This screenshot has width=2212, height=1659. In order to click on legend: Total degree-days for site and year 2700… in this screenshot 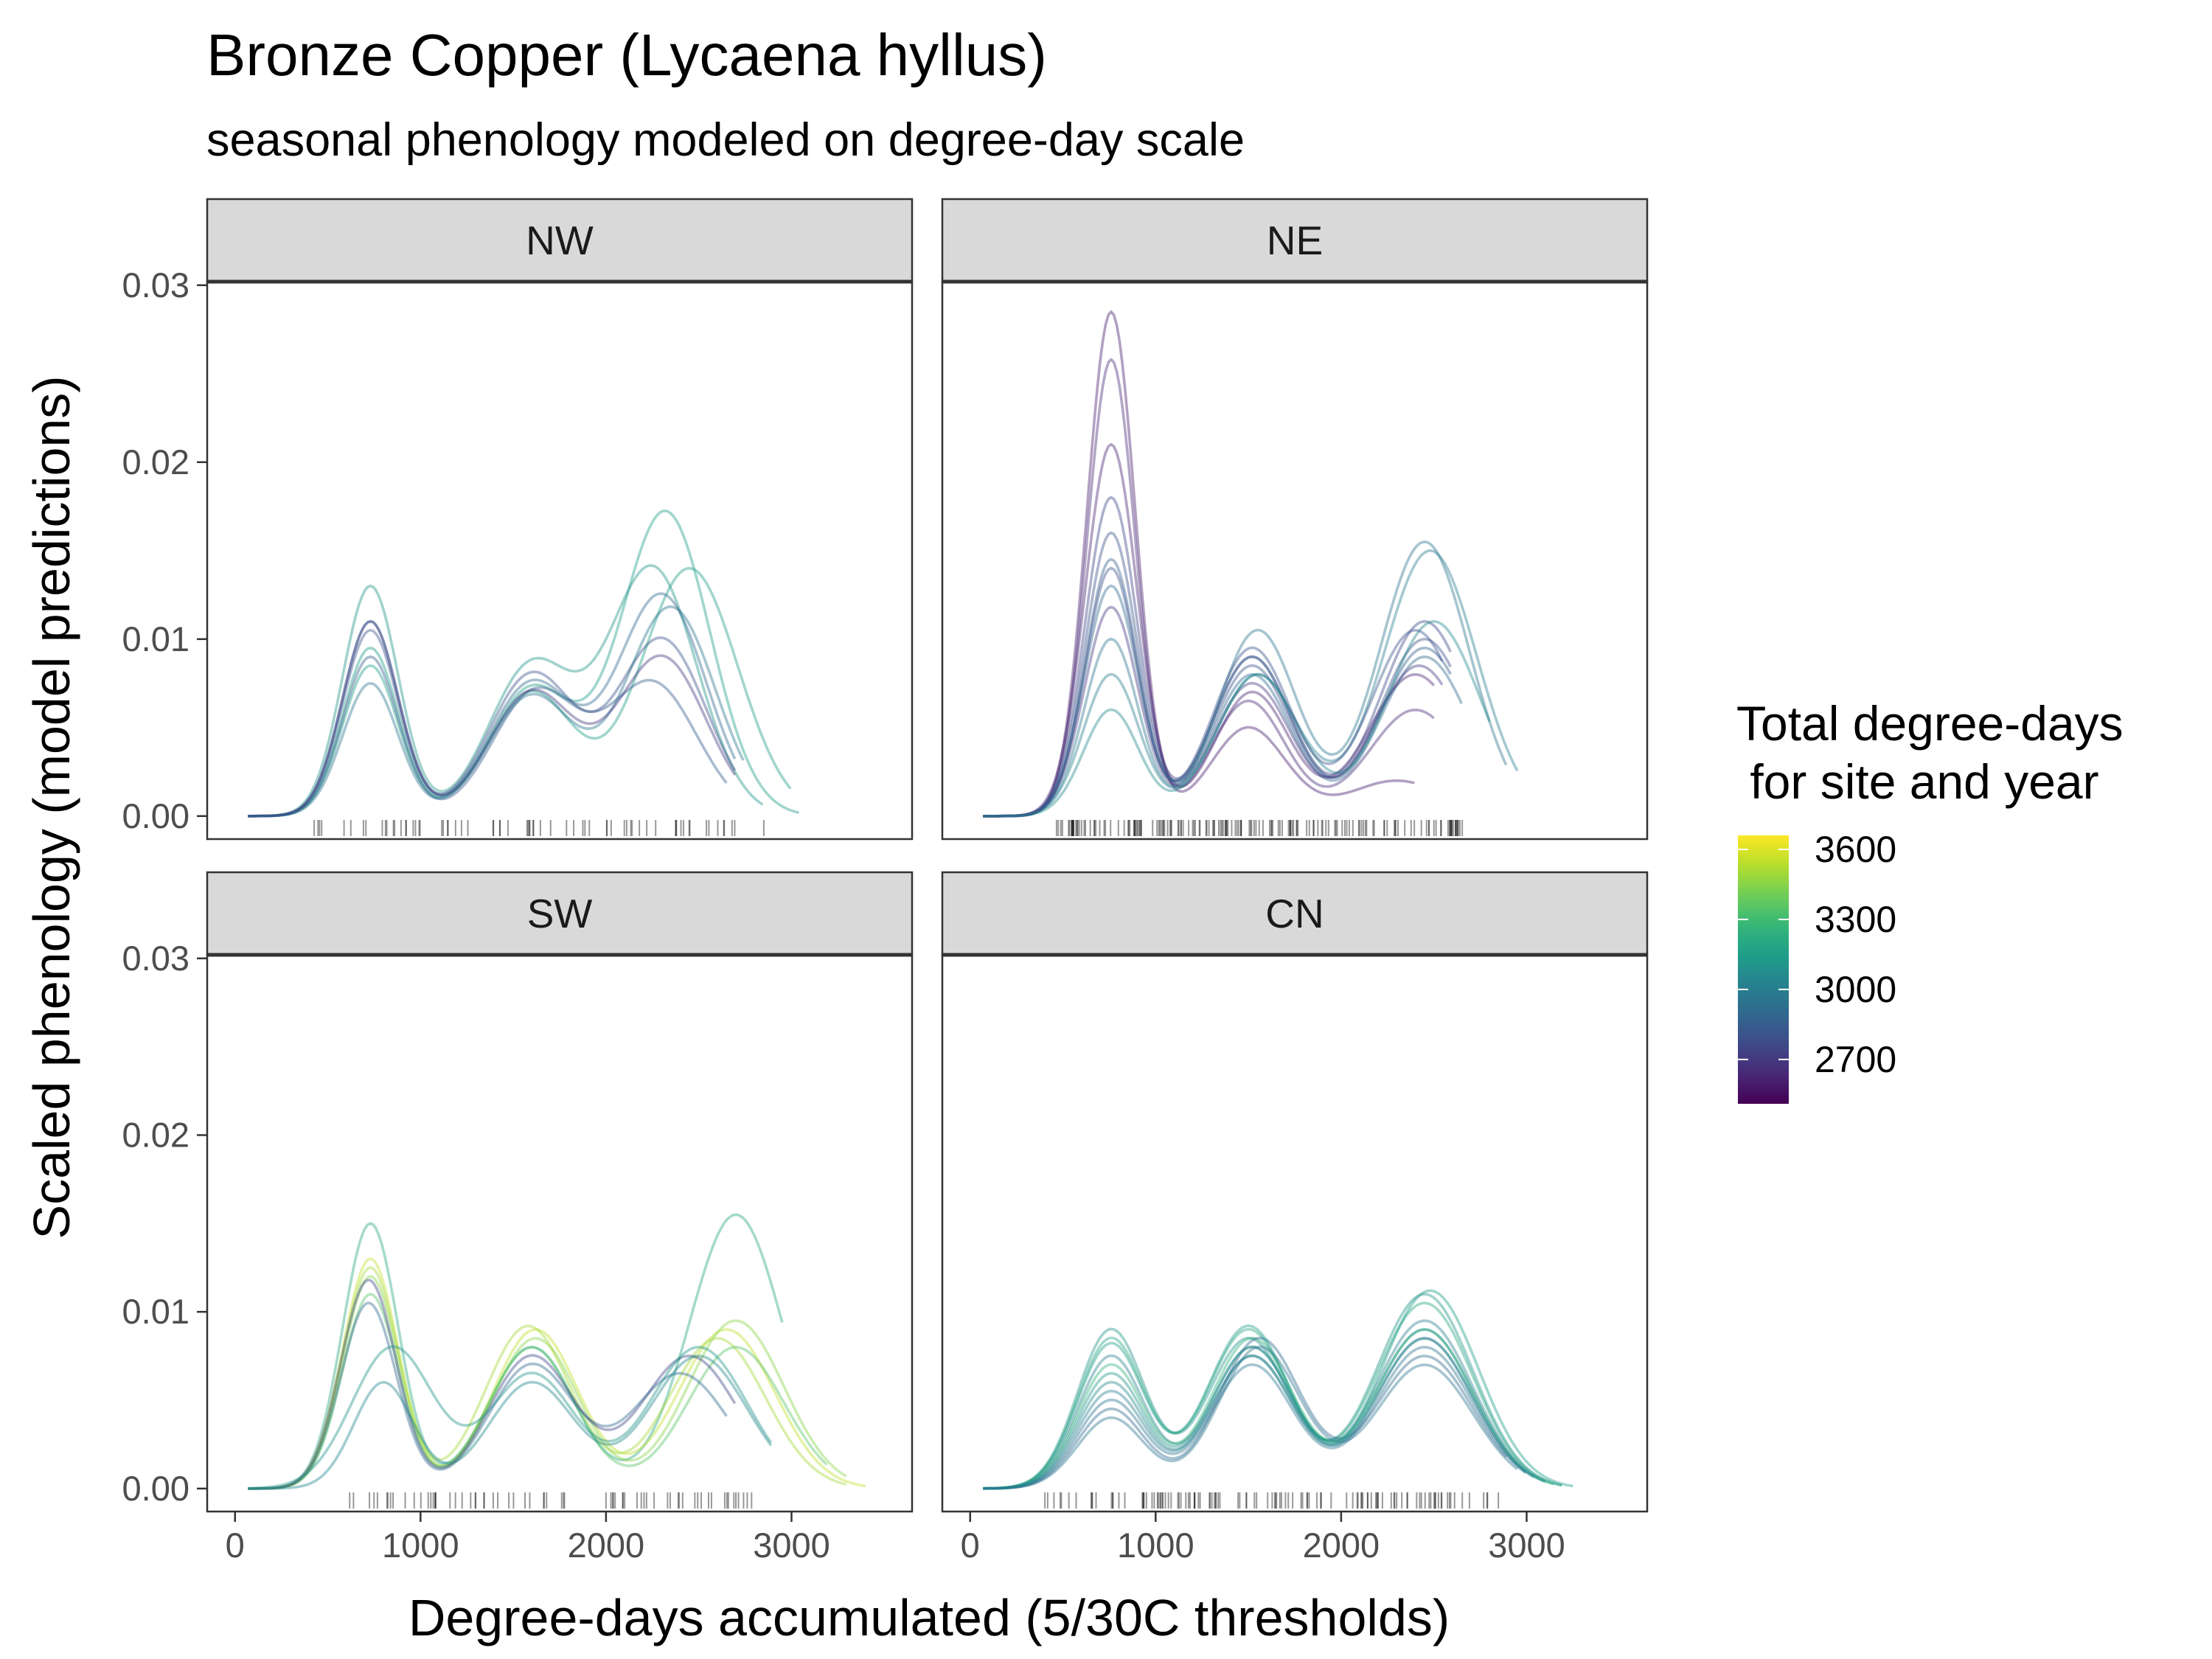, I will do `click(1930, 900)`.